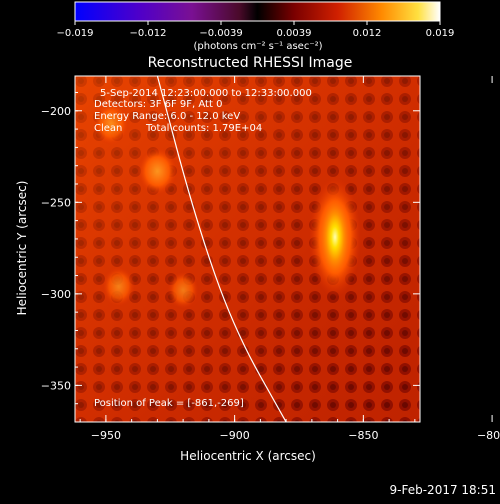 The height and width of the screenshot is (504, 500). Describe the element at coordinates (440, 33) in the screenshot. I see `colorbar-tick-label: 0.019` at that location.